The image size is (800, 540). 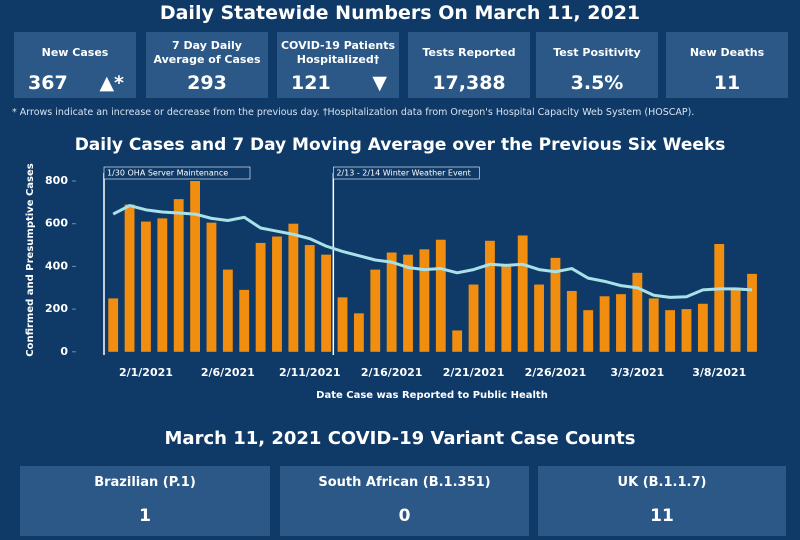 I want to click on variant-label: South African (B.1.351), so click(x=404, y=482).